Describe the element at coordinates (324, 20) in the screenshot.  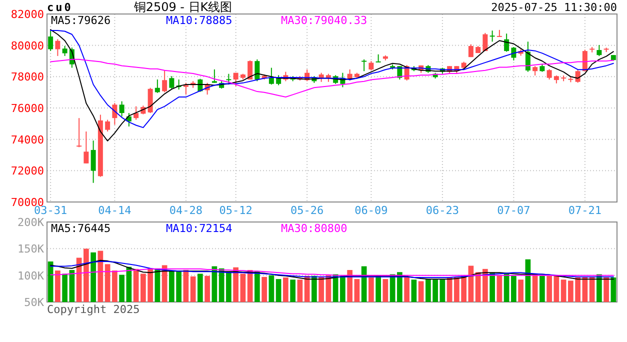
I see `text: MA30:79040.33` at that location.